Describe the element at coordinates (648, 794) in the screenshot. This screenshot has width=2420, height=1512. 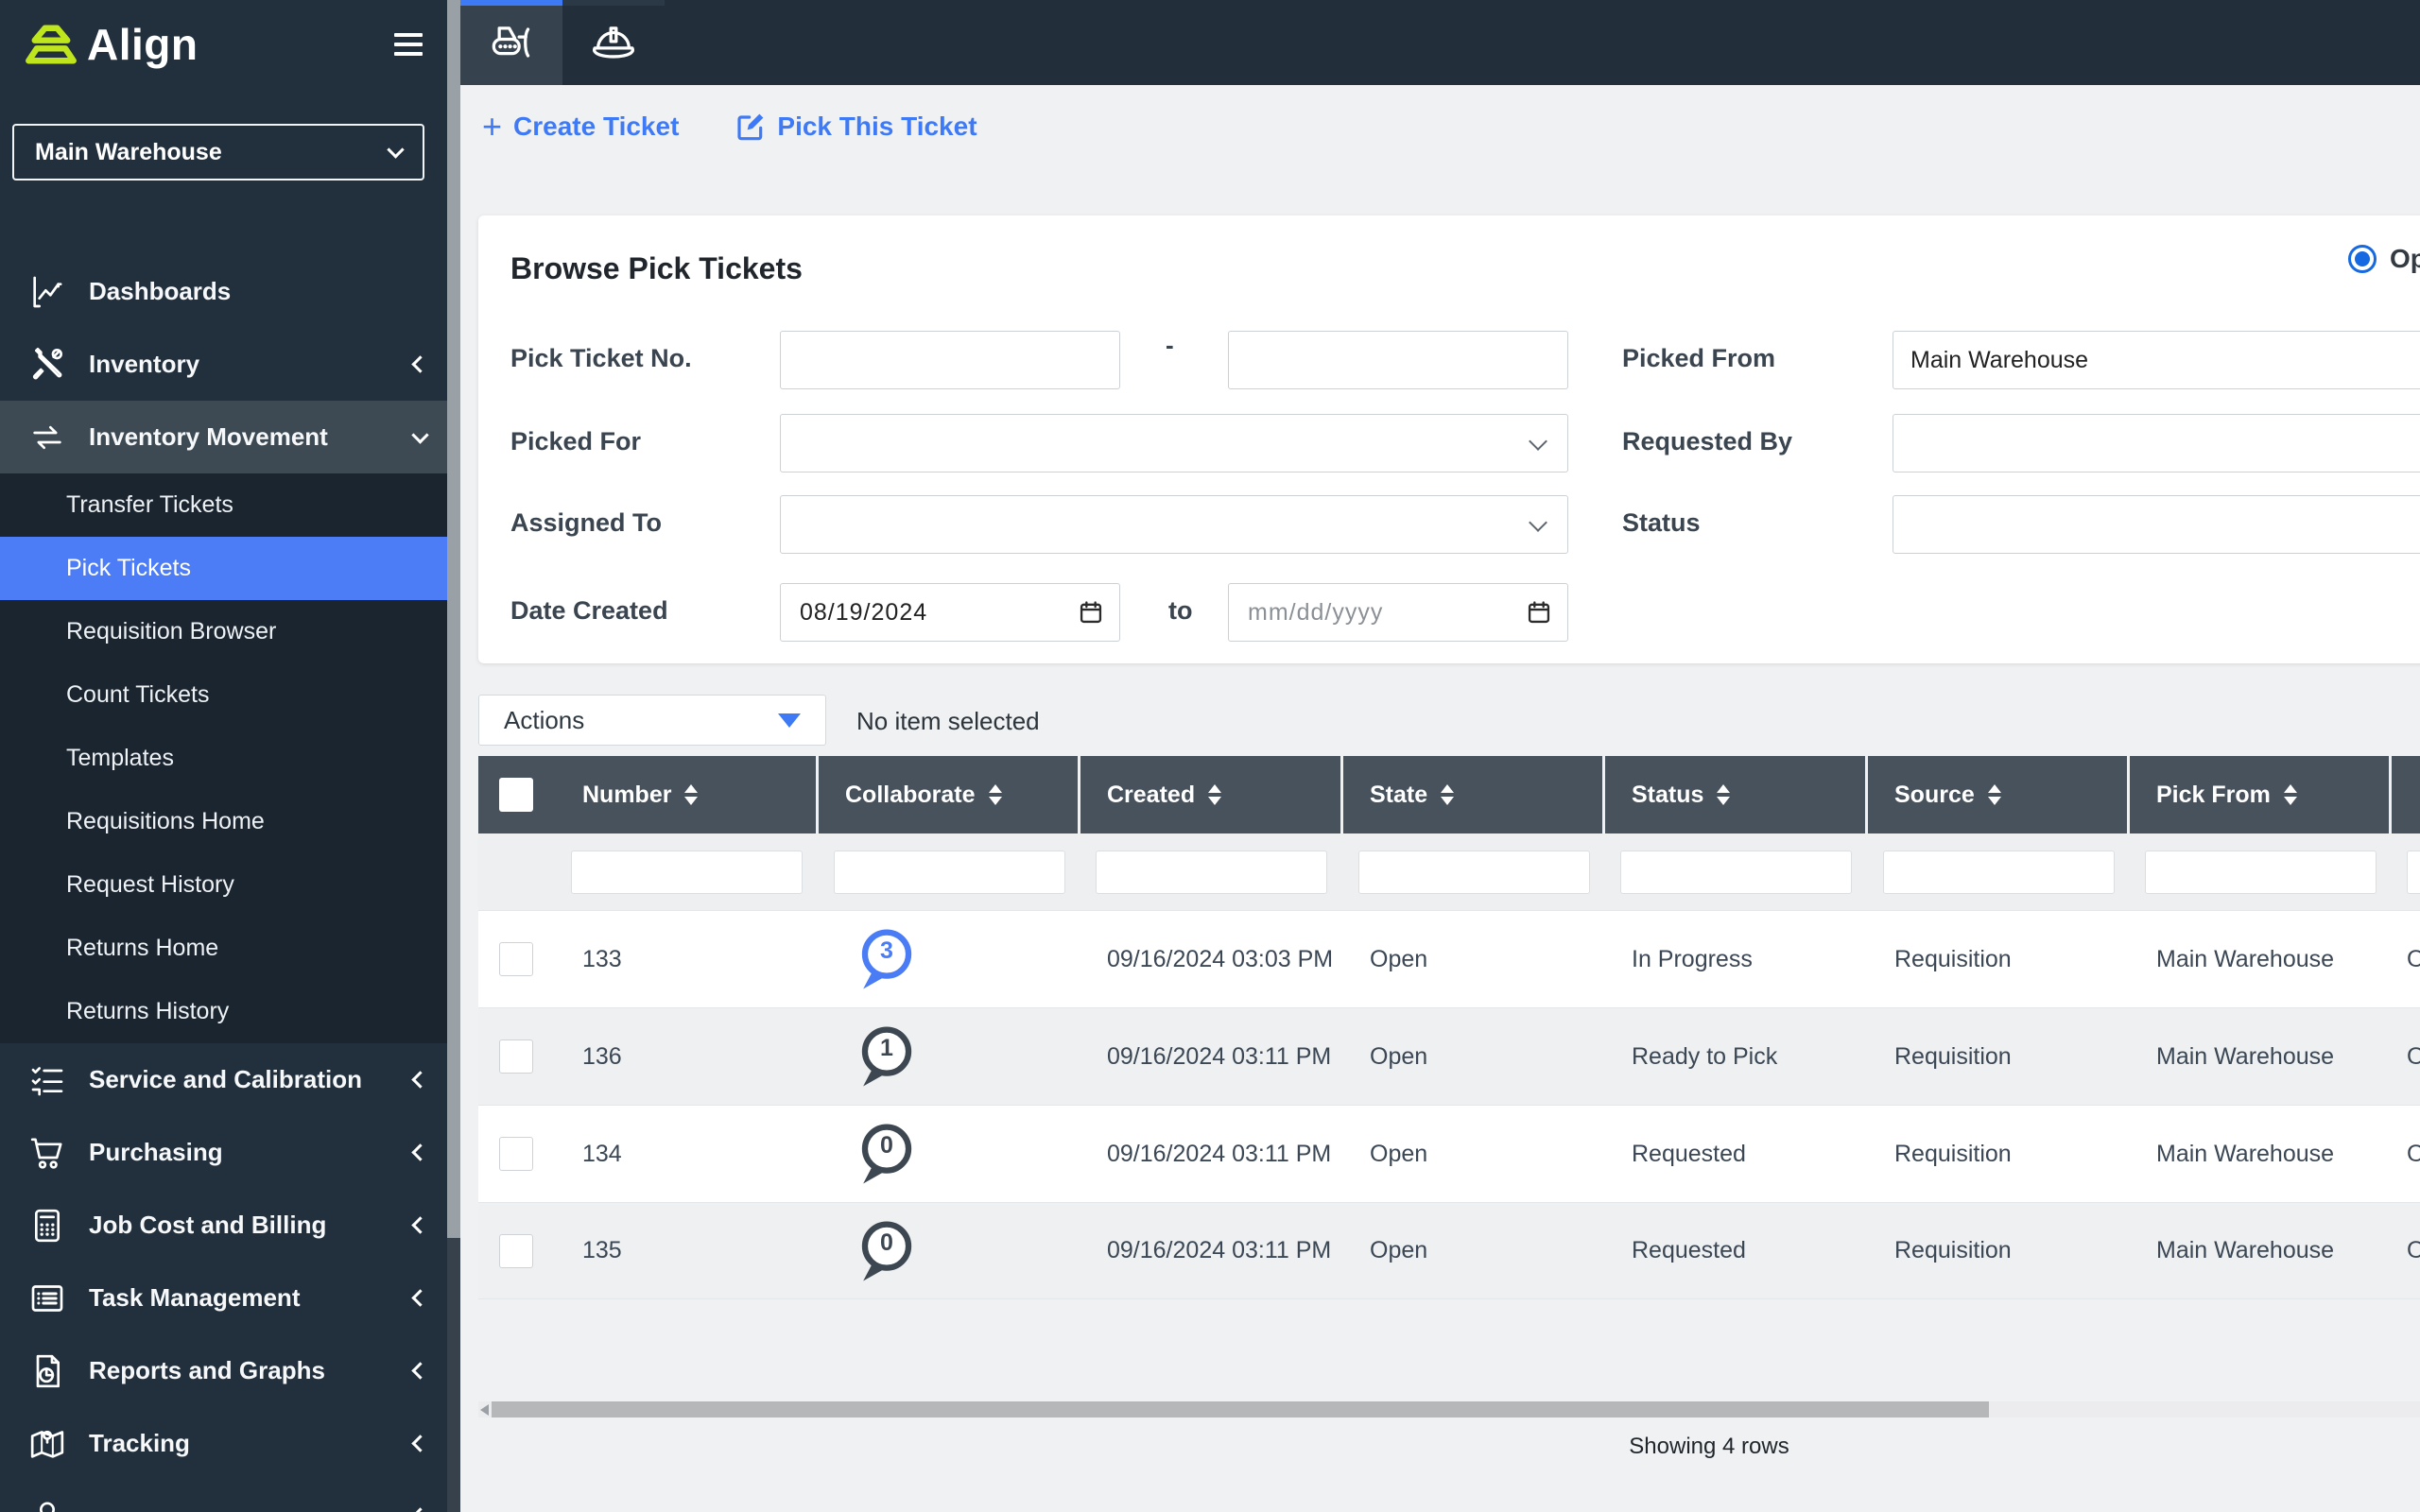
I see `header-number: Number` at that location.